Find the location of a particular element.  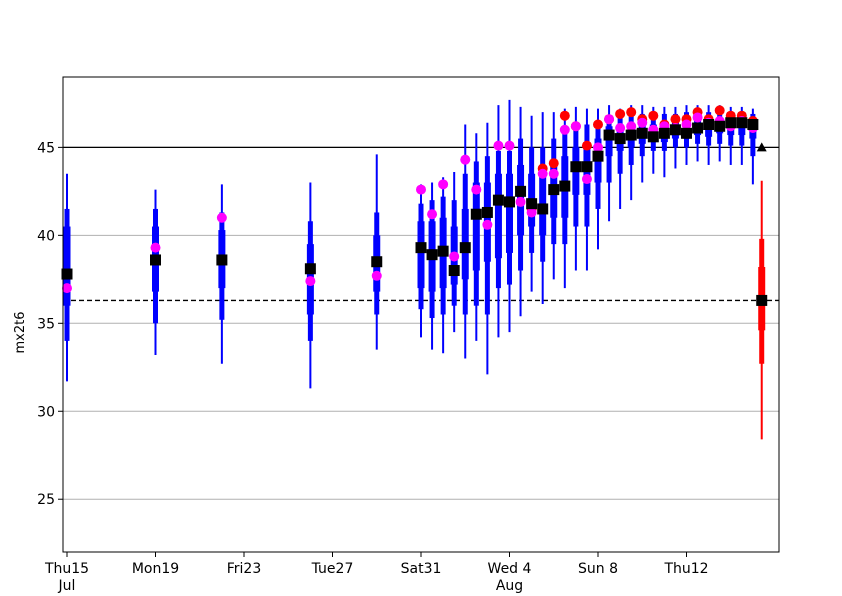

x-tick-label: Thu12 is located at coordinates (685, 569).